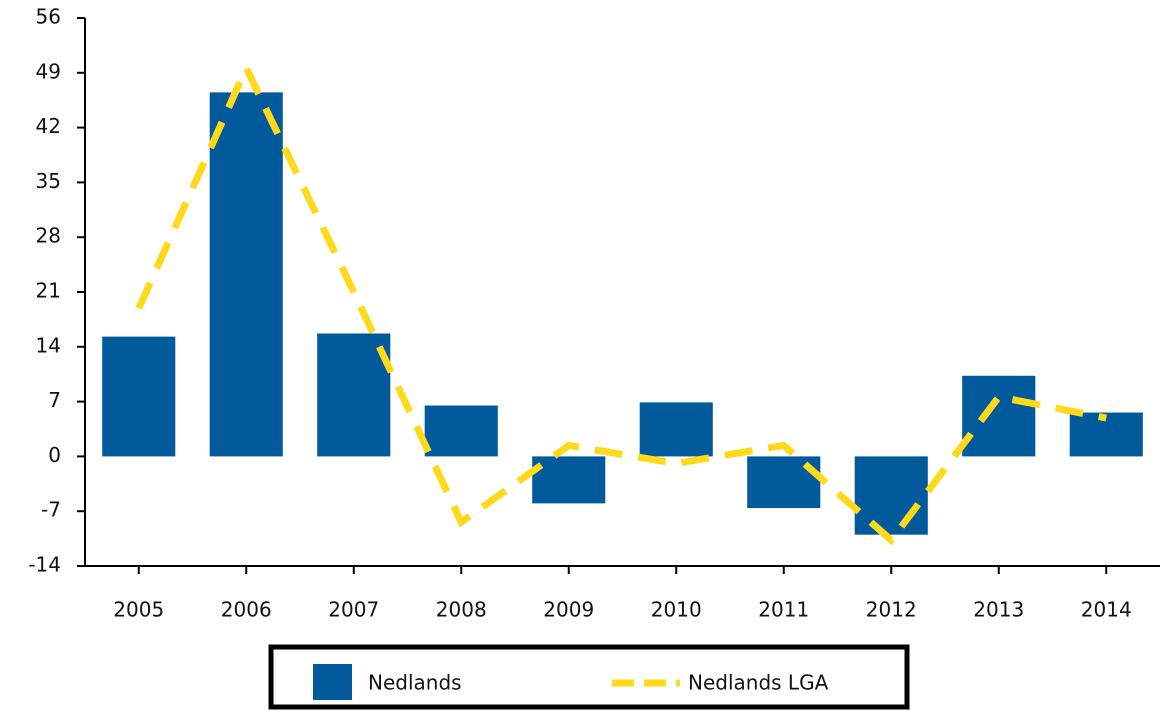 Image resolution: width=1163 pixels, height=710 pixels. I want to click on y-tick-label: 56, so click(48, 17).